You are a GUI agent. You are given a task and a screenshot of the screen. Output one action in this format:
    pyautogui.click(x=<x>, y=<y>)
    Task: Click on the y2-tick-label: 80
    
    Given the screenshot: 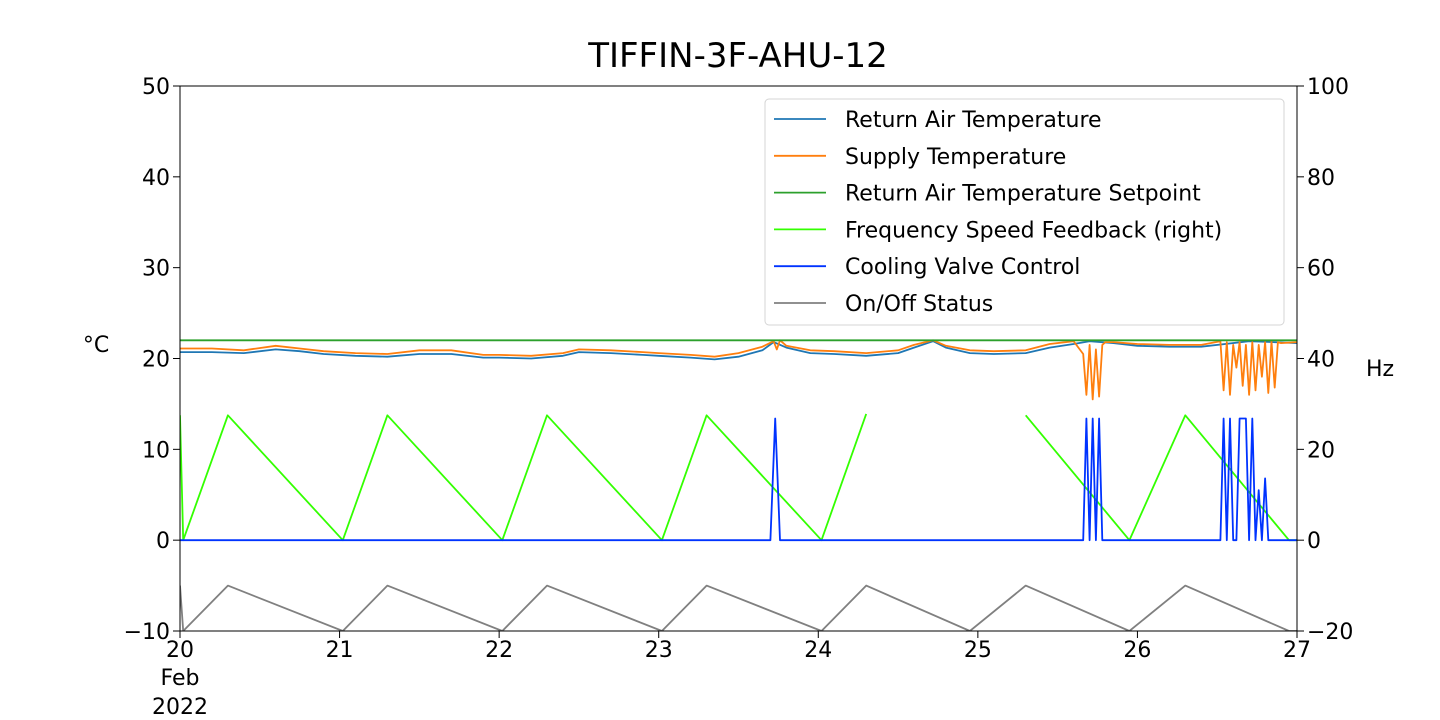 What is the action you would take?
    pyautogui.click(x=1321, y=178)
    